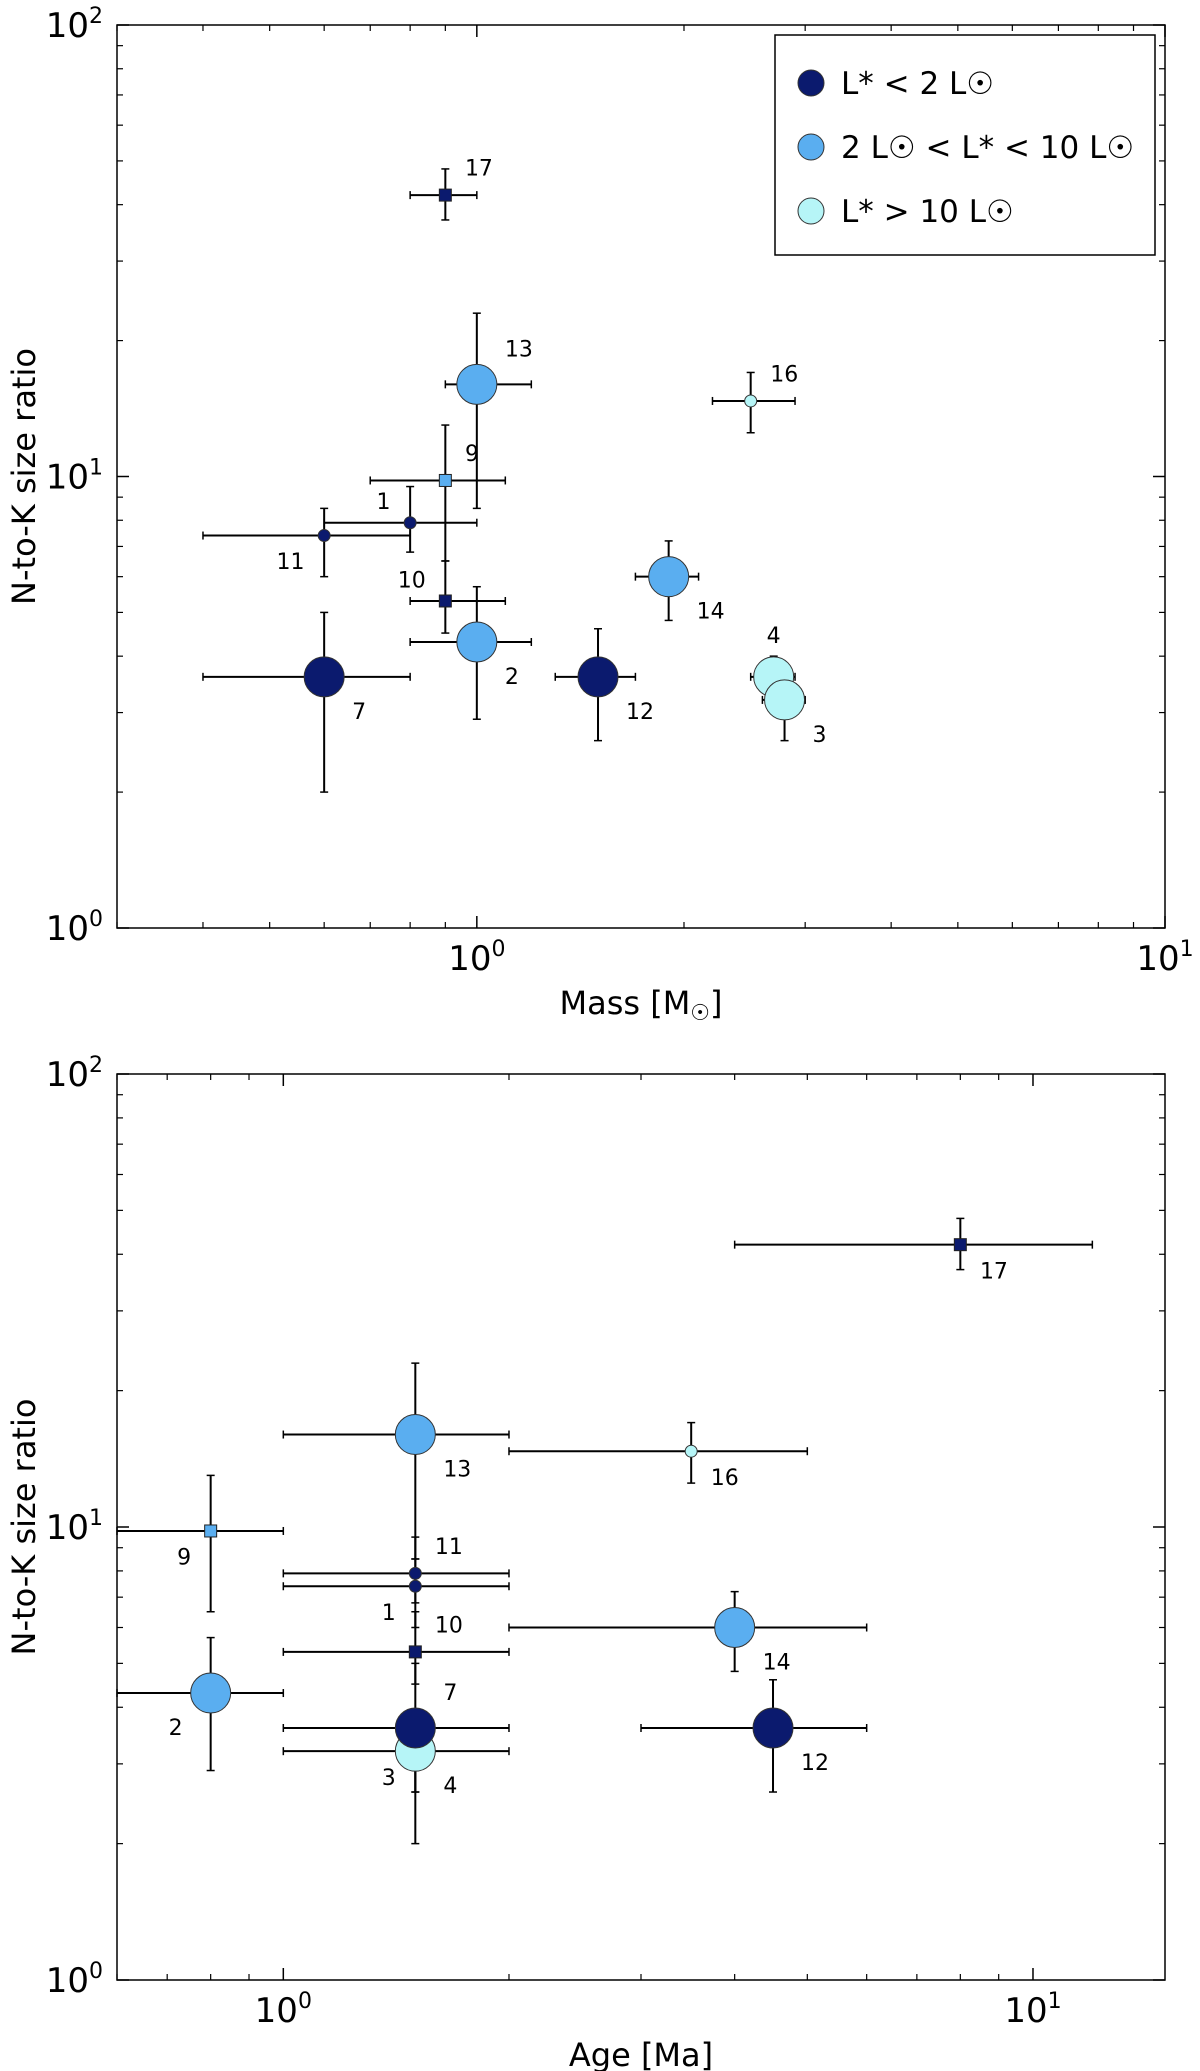 This screenshot has height=2071, width=1200. What do you see at coordinates (987, 148) in the screenshot?
I see `legend-label-mid: 2 L☉ < L* < 10 L☉` at bounding box center [987, 148].